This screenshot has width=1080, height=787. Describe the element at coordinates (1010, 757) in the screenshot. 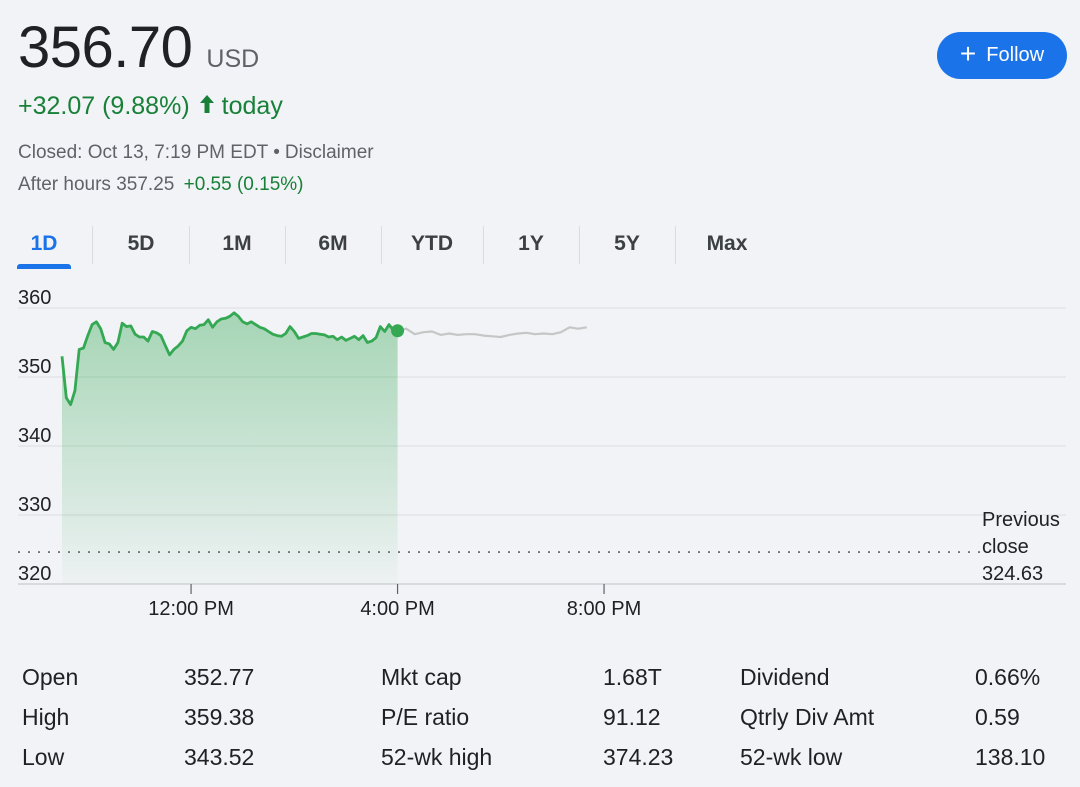

I see `stat-value-52wk-low: 138.10` at that location.